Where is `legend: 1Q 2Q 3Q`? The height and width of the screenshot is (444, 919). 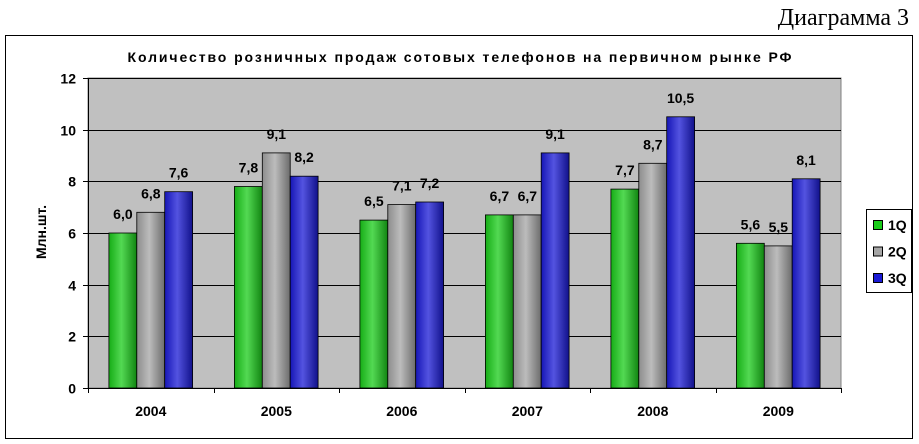
legend: 1Q 2Q 3Q is located at coordinates (889, 251).